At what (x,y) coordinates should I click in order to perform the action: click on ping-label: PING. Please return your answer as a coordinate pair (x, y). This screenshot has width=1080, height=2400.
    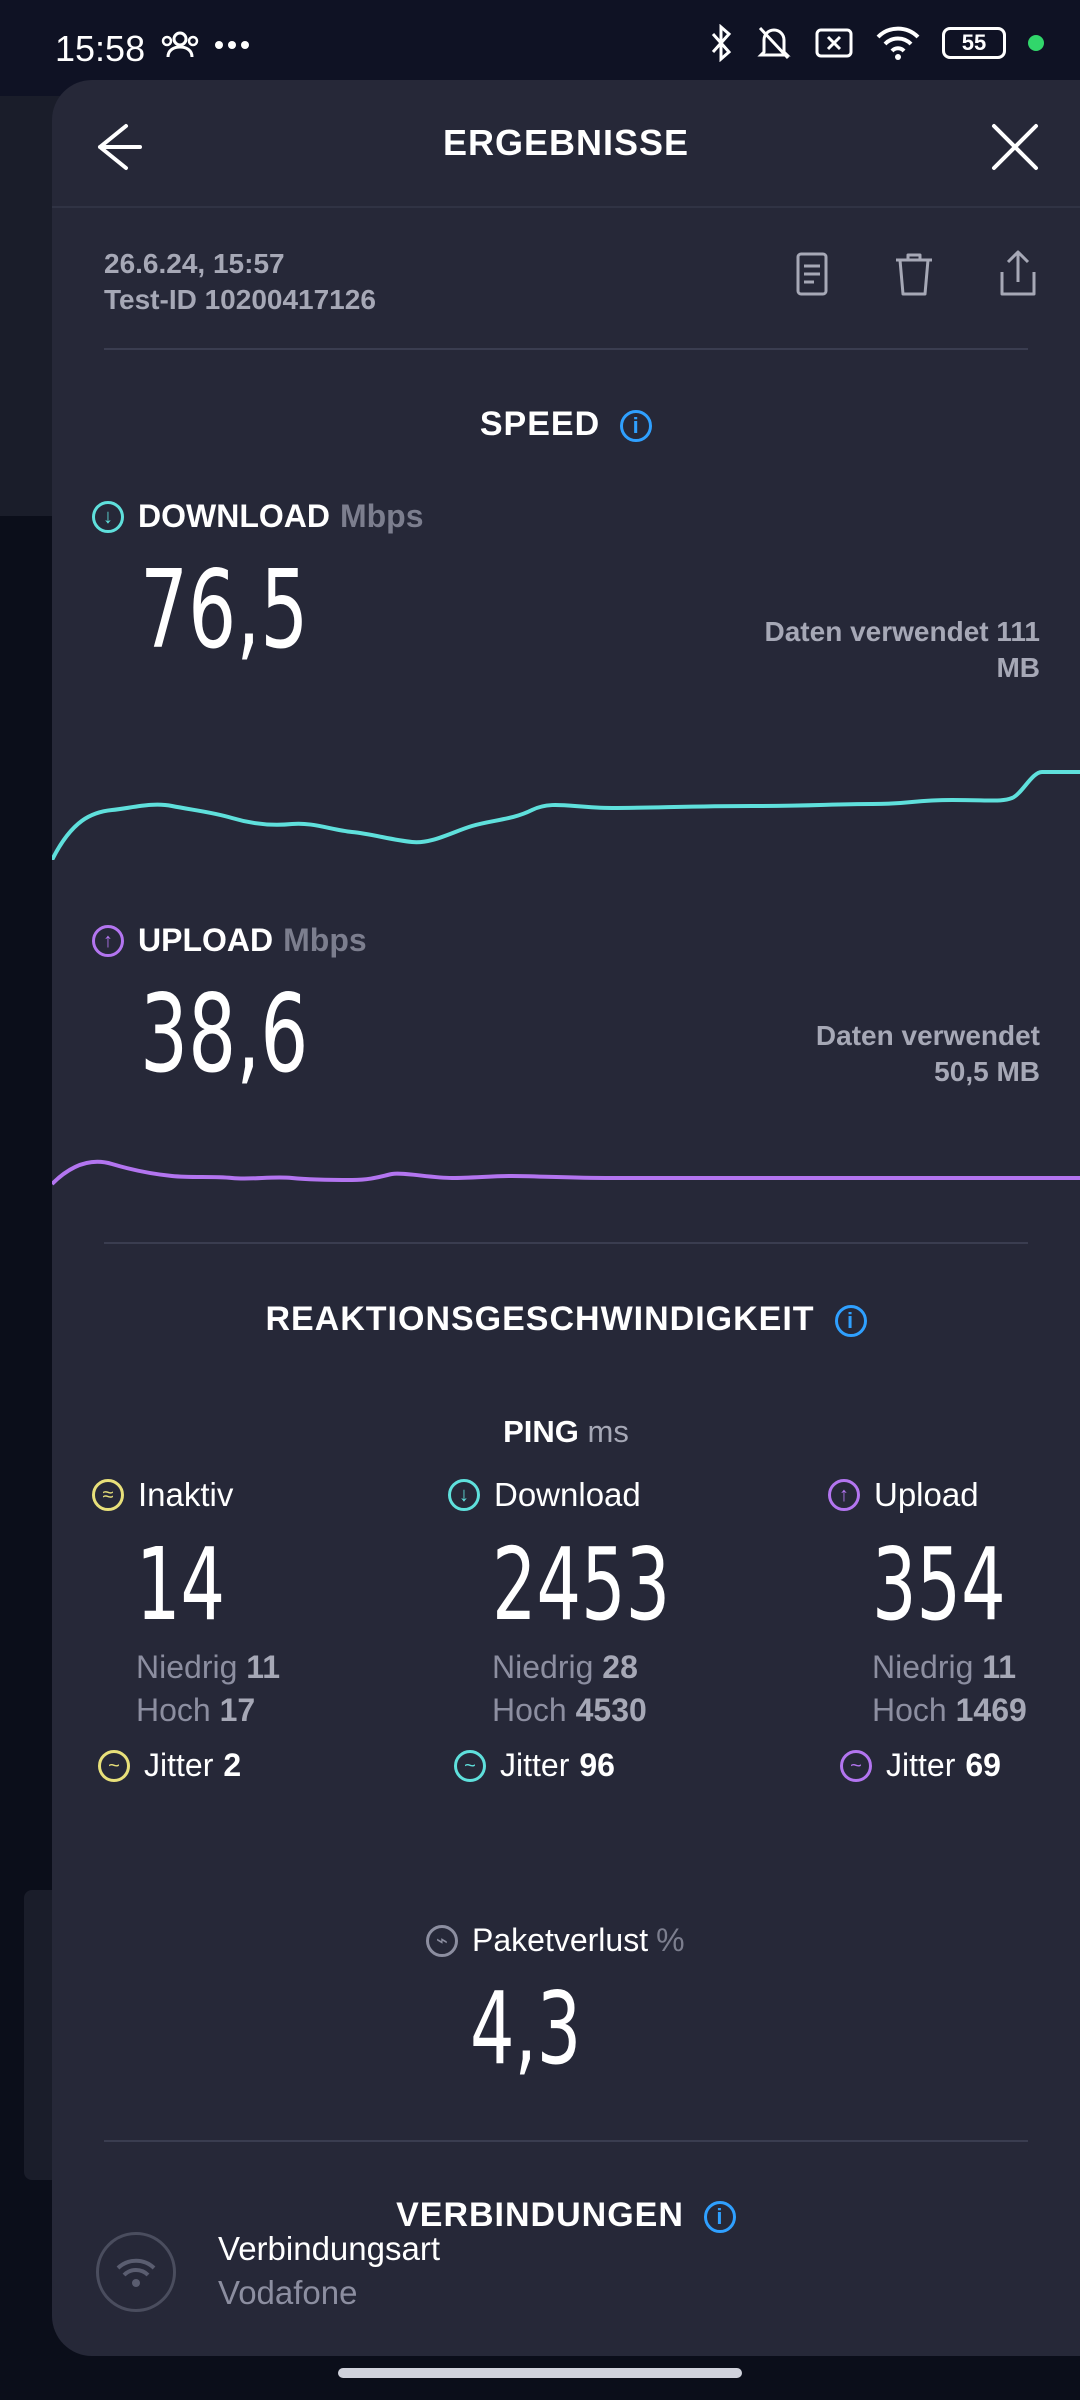
    Looking at the image, I should click on (541, 1431).